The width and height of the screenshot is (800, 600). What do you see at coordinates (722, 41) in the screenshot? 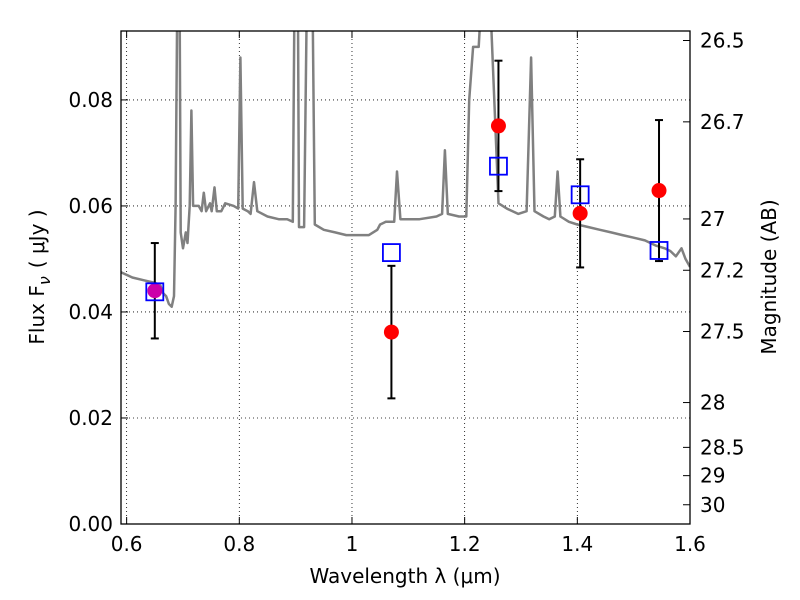
I see `right-tick-label: 26.5` at bounding box center [722, 41].